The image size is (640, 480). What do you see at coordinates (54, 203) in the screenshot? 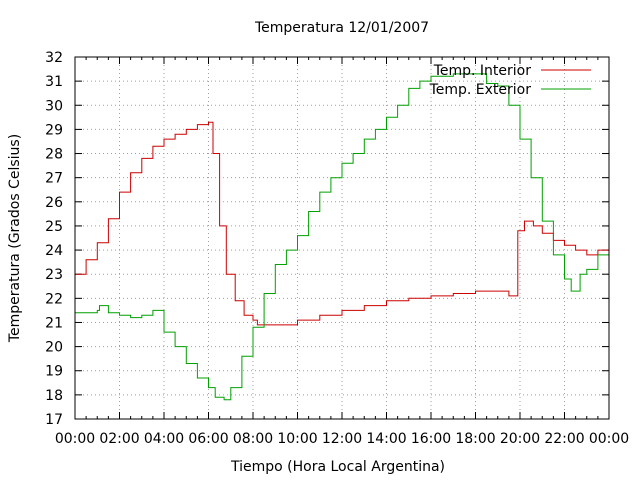
I see `y-tick-label: 26` at bounding box center [54, 203].